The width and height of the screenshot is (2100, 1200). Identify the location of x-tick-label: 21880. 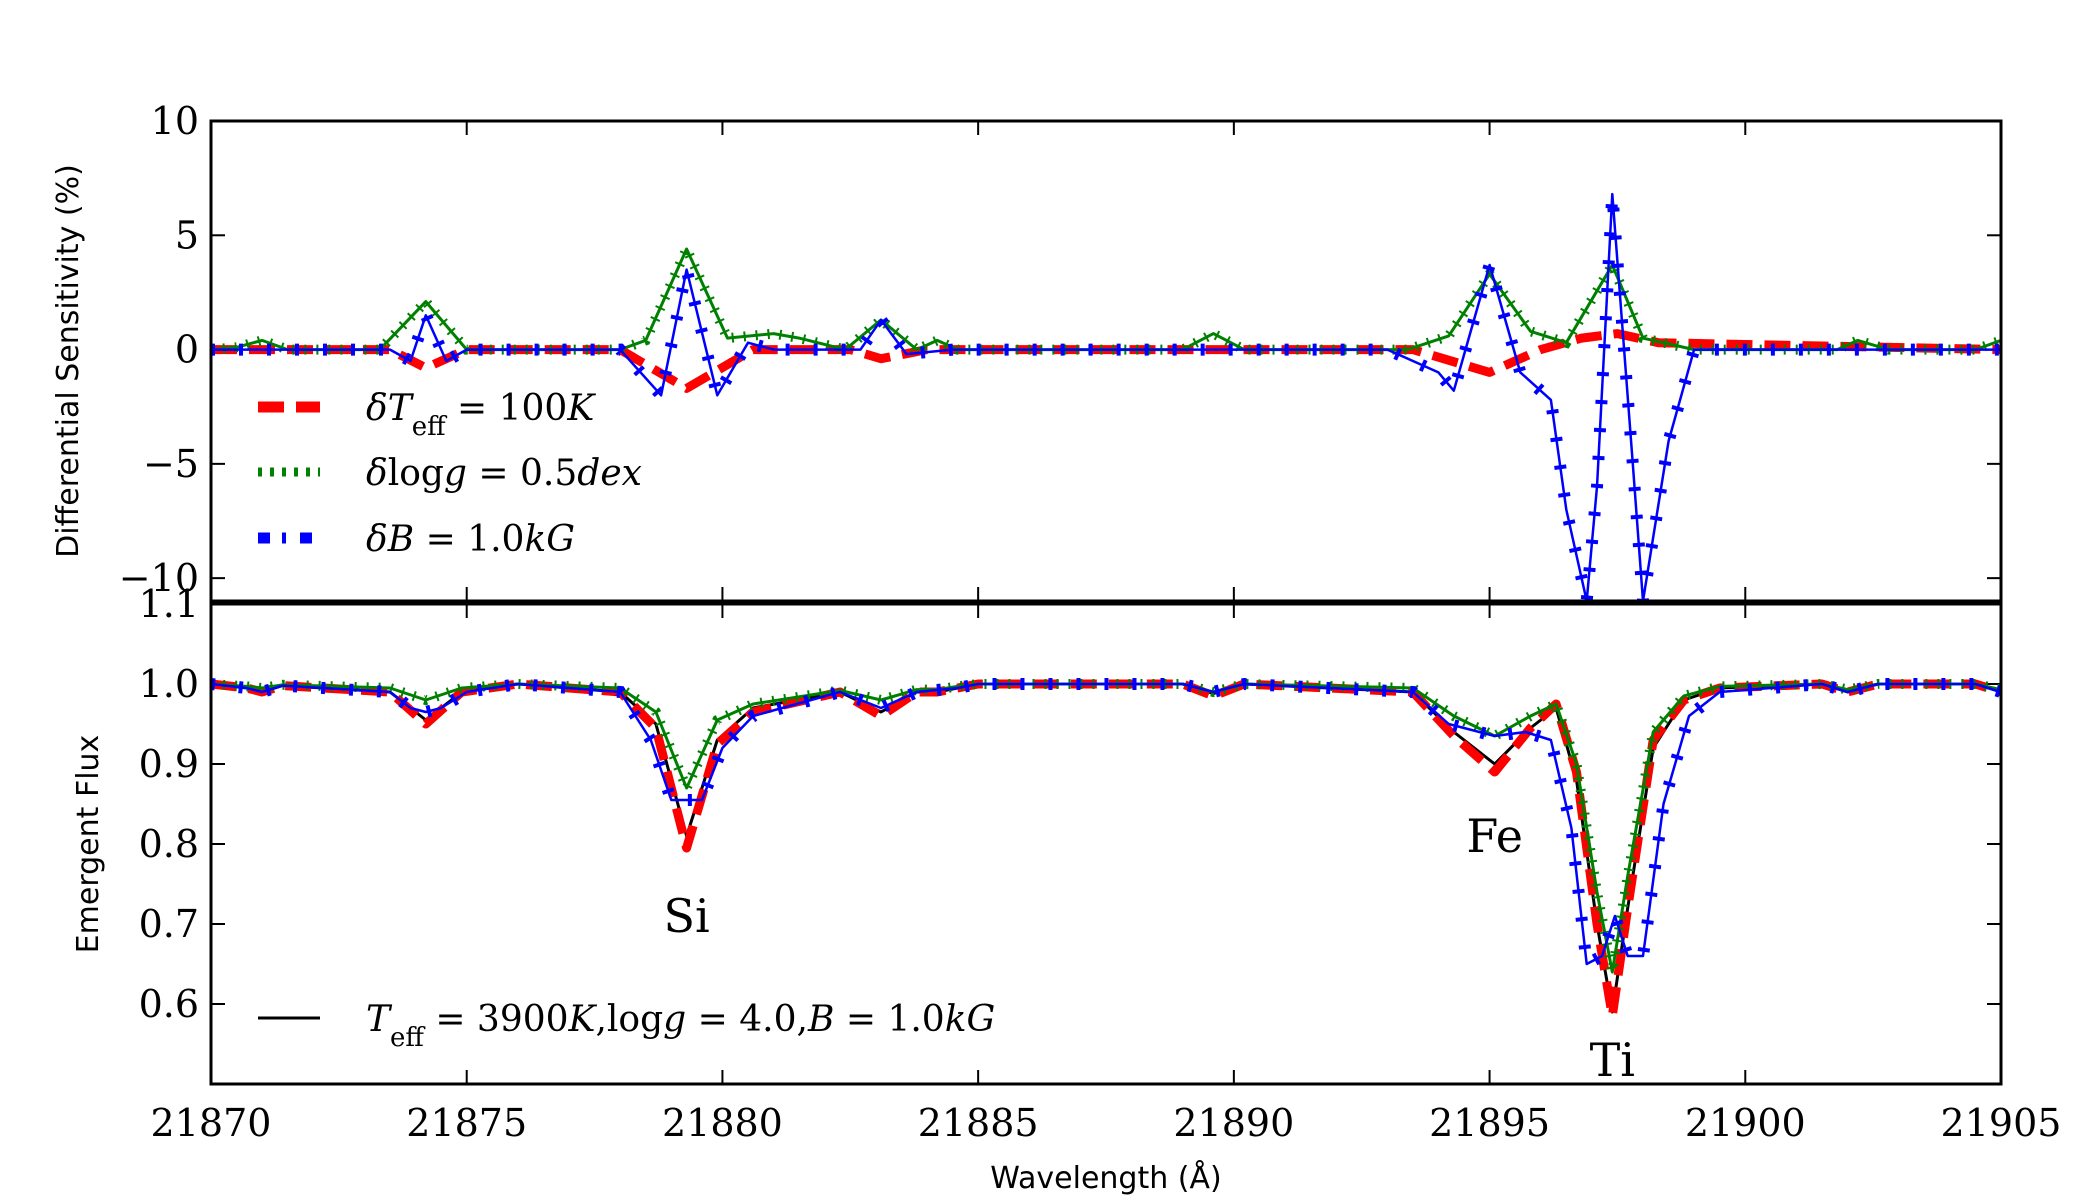
(722, 1123).